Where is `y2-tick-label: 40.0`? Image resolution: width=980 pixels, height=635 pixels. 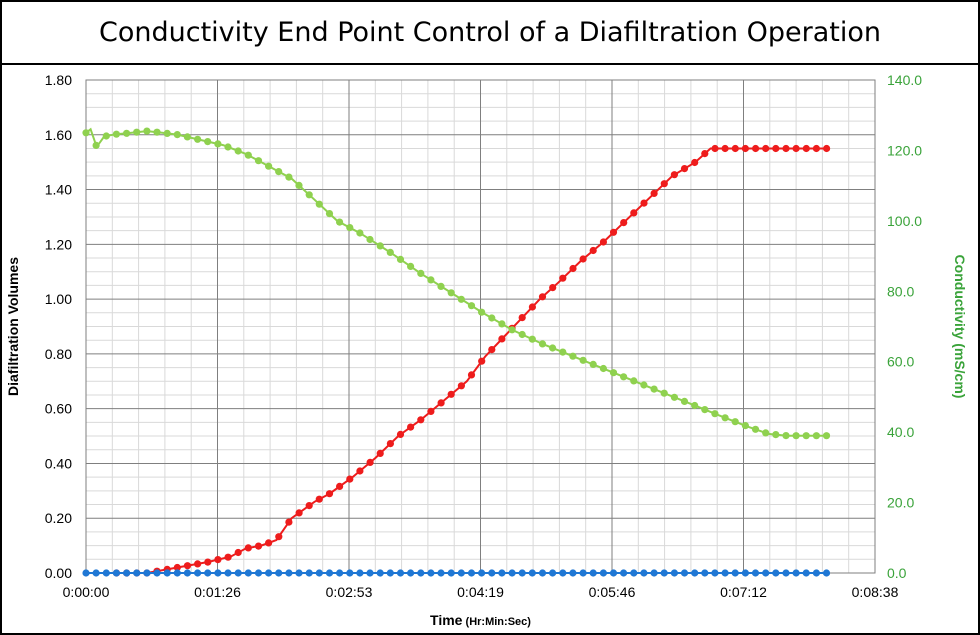 y2-tick-label: 40.0 is located at coordinates (900, 432).